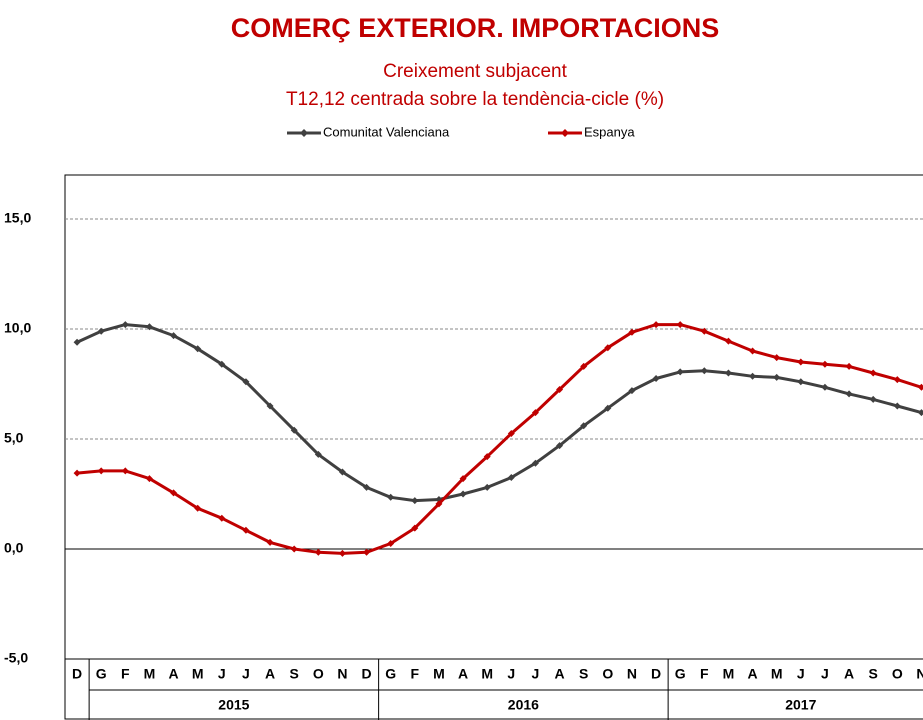 This screenshot has width=923, height=720. I want to click on legend-label: Espanya, so click(609, 131).